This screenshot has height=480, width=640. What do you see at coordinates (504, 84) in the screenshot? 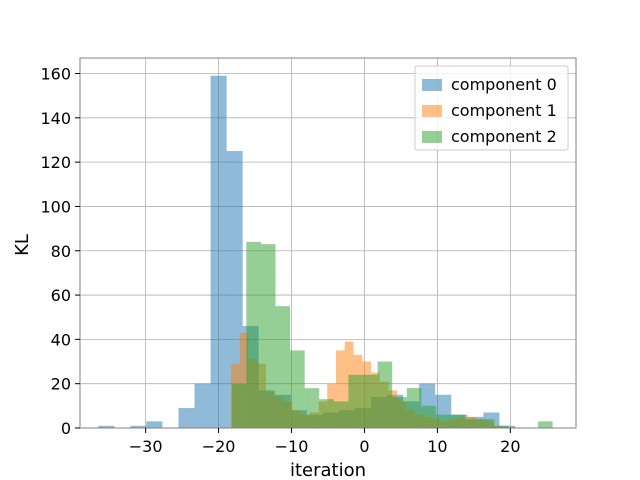
I see `legend-entry-label: component 0` at bounding box center [504, 84].